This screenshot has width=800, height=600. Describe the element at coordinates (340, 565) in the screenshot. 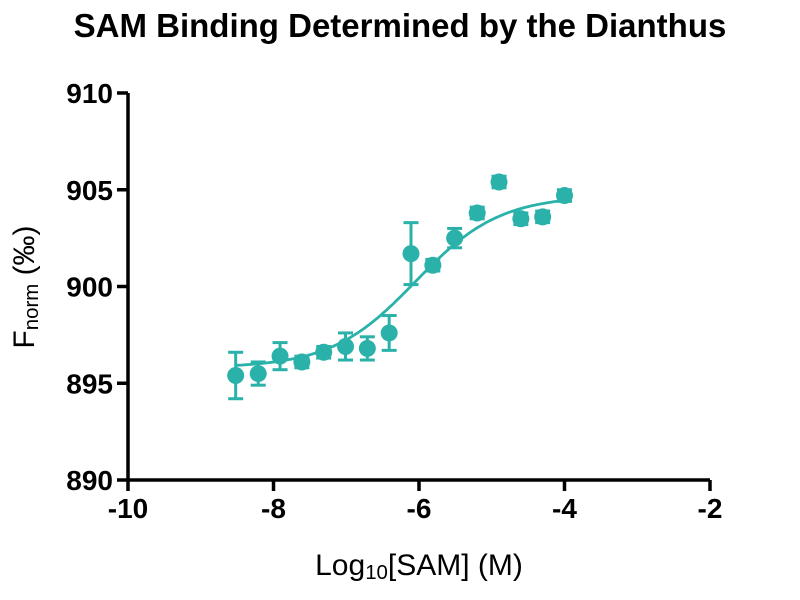

I see `x-axis-label-main: Log` at that location.